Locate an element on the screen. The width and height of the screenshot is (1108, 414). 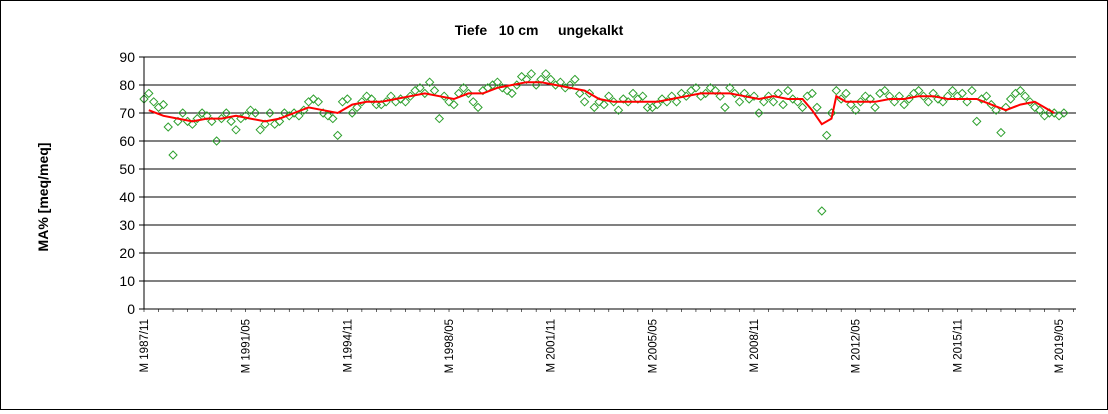
x-tick-label: M 2005/05 is located at coordinates (653, 346).